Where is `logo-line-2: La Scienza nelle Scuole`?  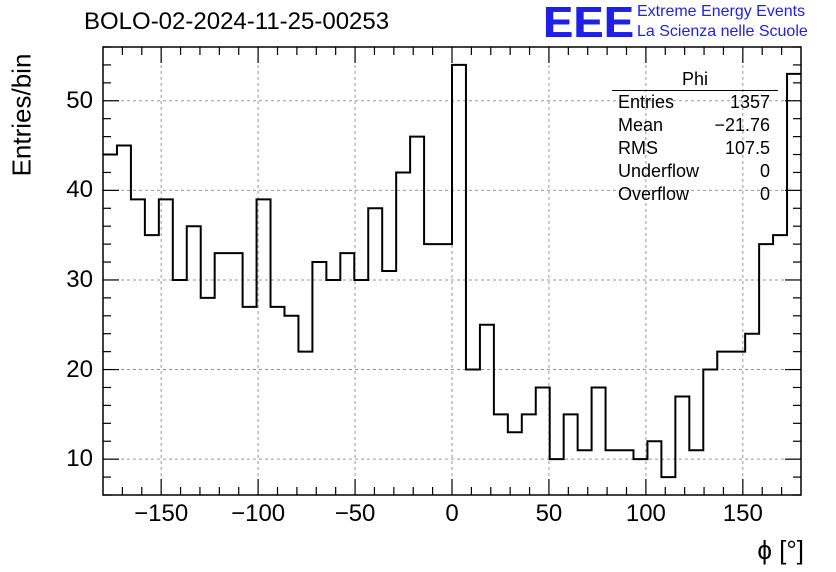
logo-line-2: La Scienza nelle Scuole is located at coordinates (722, 31).